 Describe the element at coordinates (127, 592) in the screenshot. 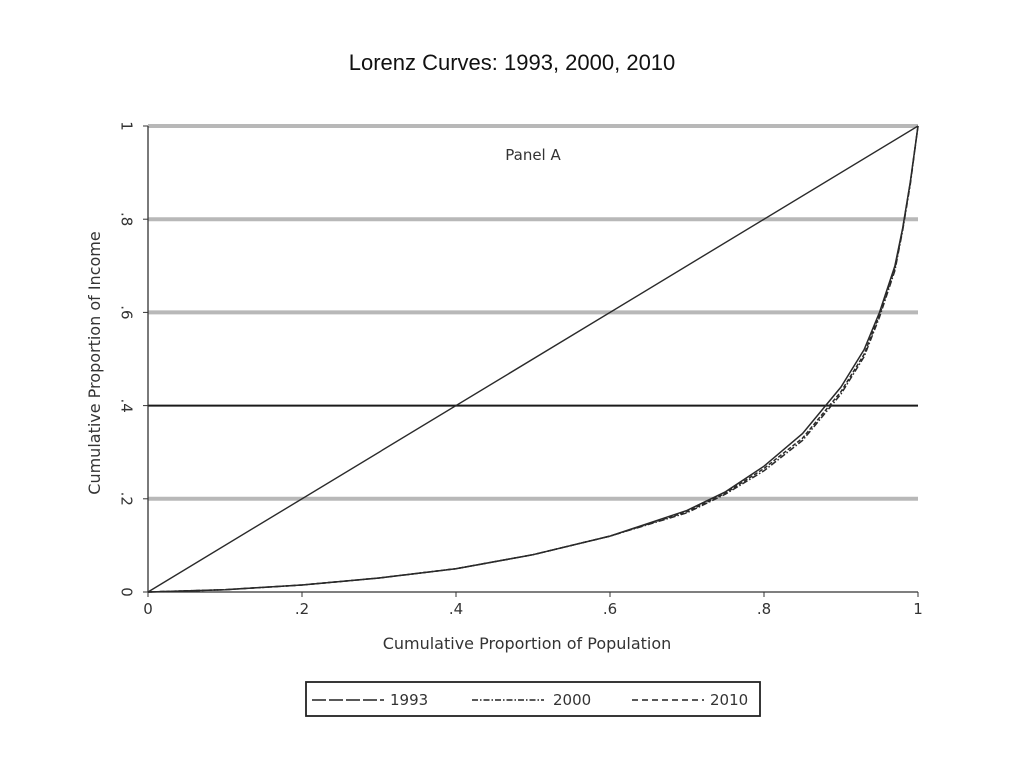

I see `y-tick-label: 0` at that location.